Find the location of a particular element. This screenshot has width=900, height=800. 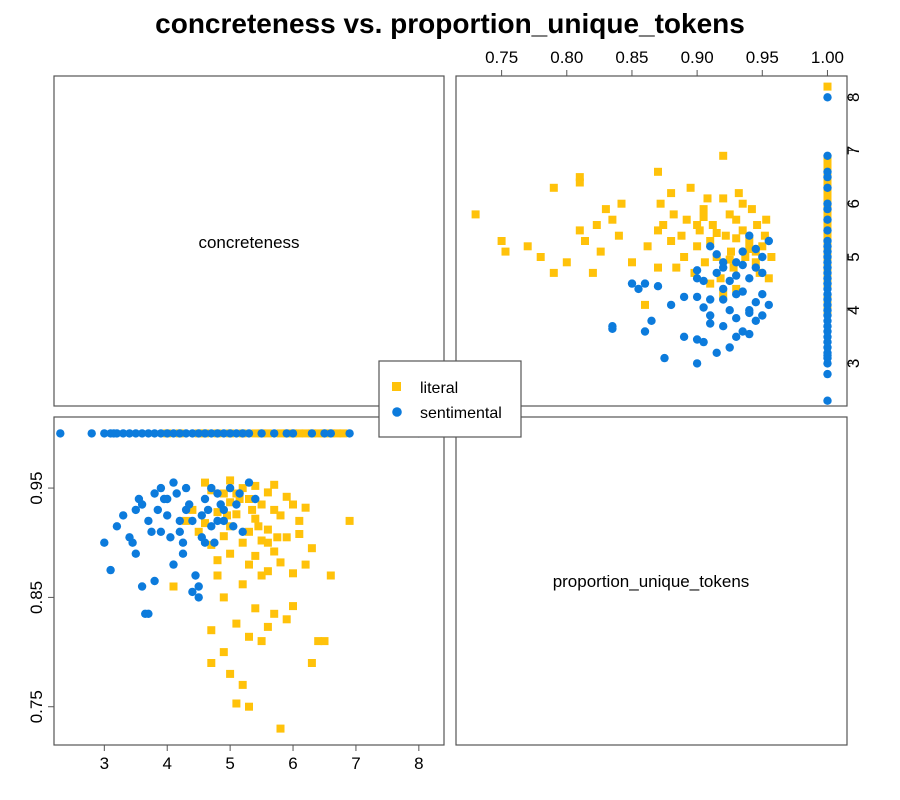

diagonal-label-concreteness: concreteness is located at coordinates (248, 242).